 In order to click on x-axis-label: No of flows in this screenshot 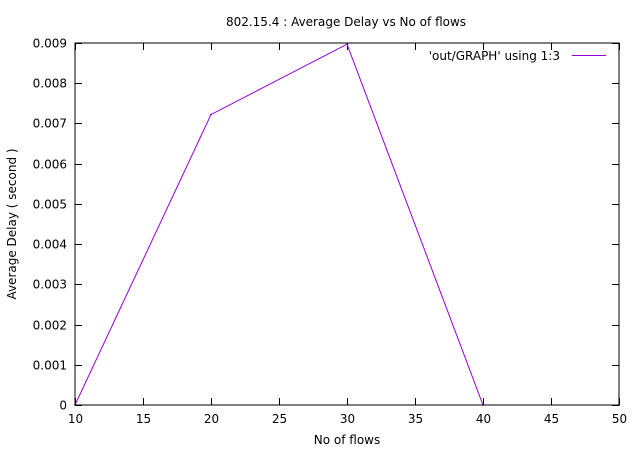, I will do `click(347, 440)`.